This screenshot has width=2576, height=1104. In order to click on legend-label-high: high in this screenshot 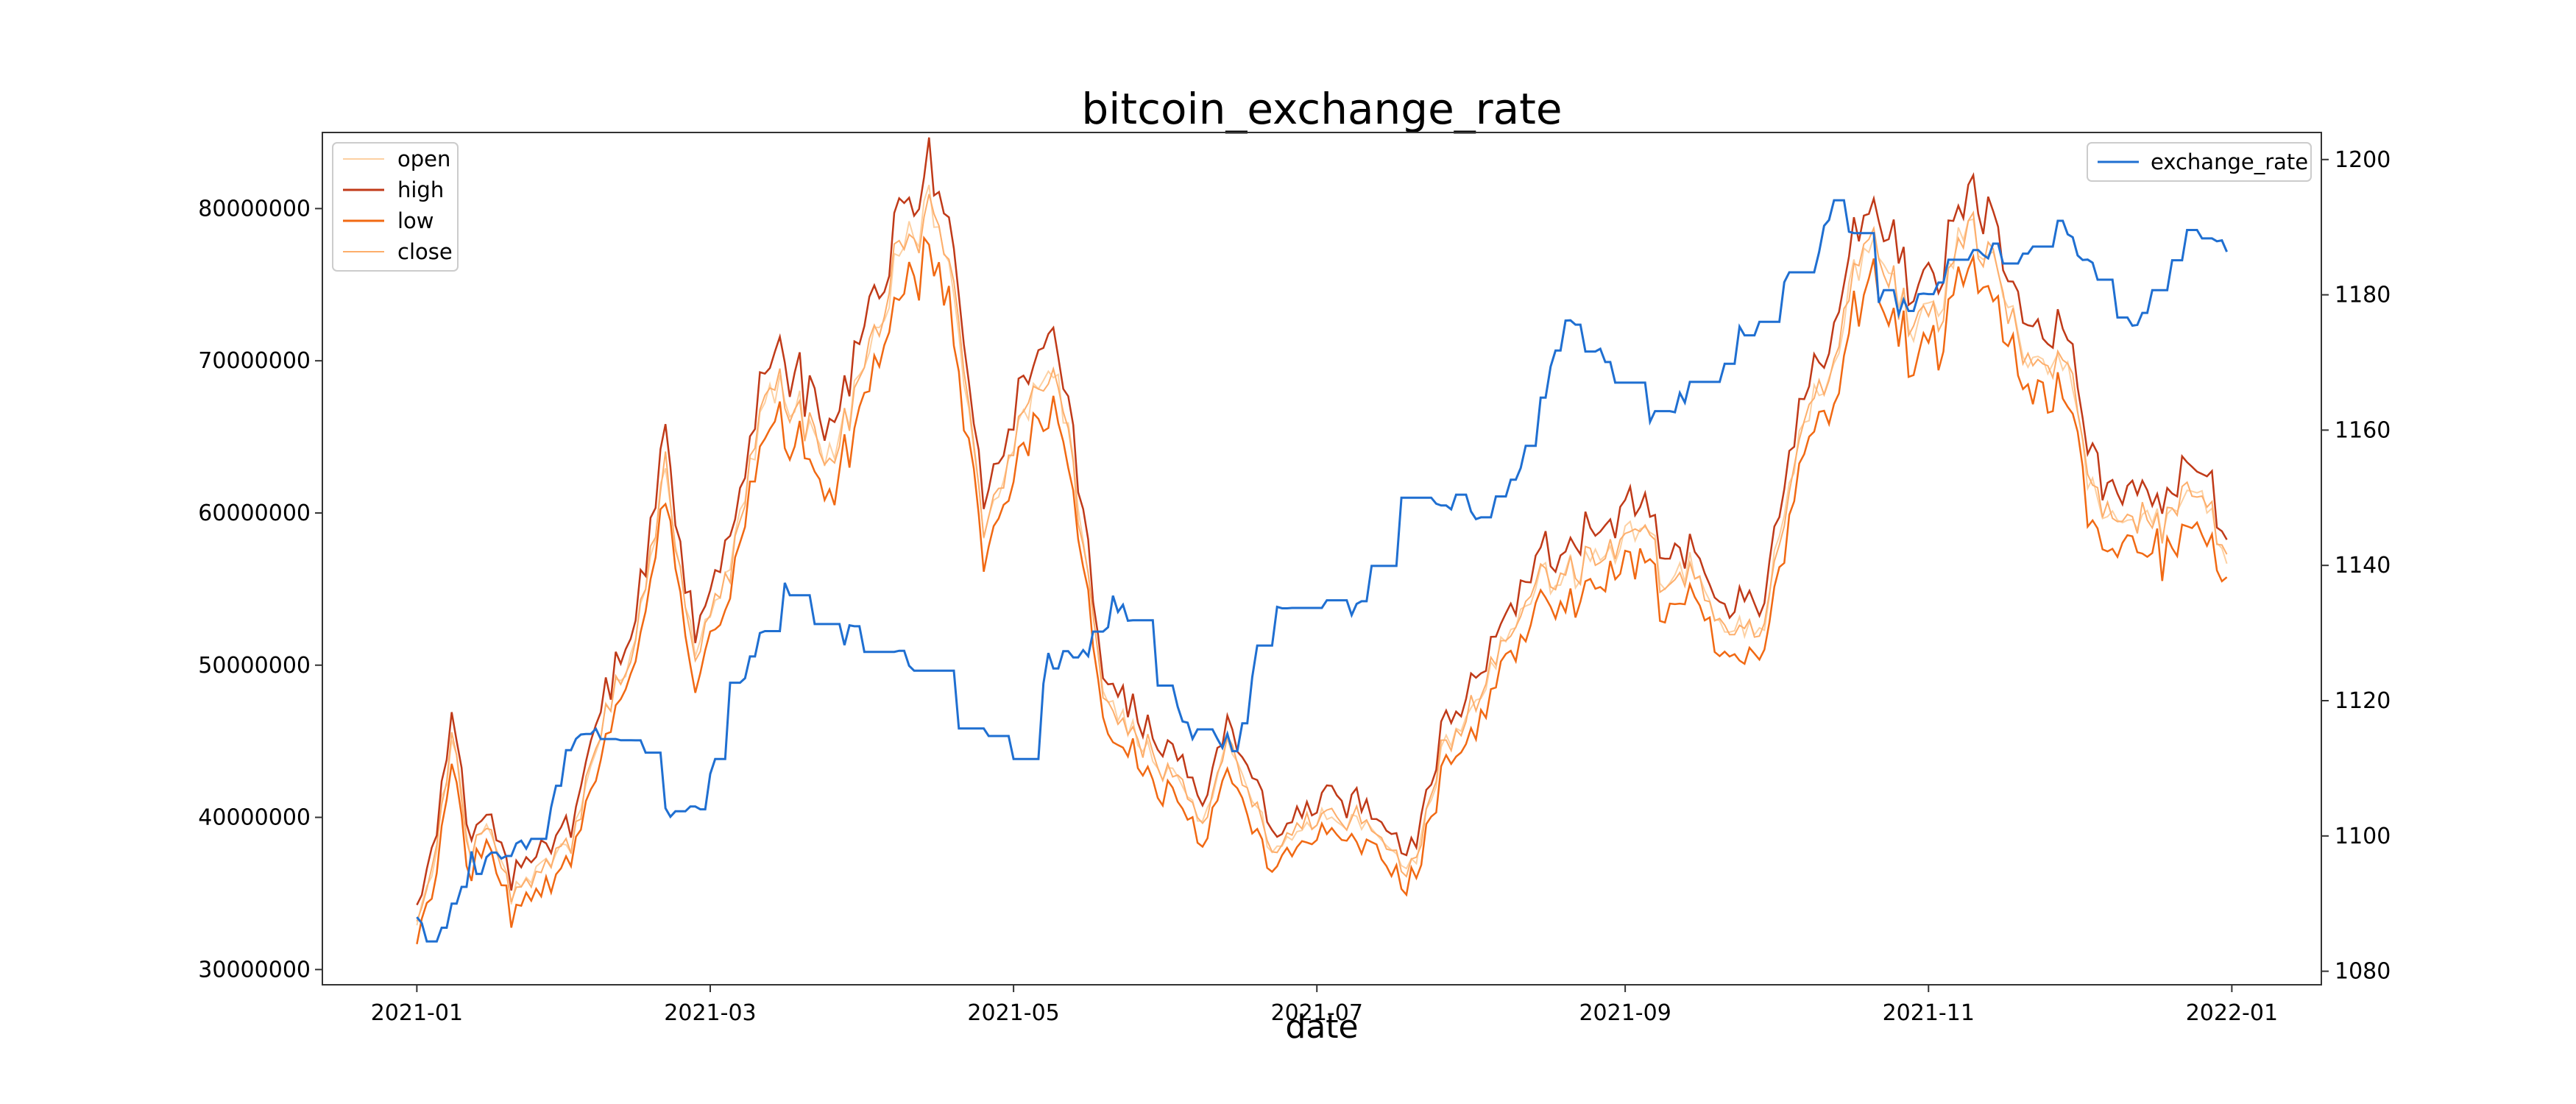, I will do `click(421, 189)`.